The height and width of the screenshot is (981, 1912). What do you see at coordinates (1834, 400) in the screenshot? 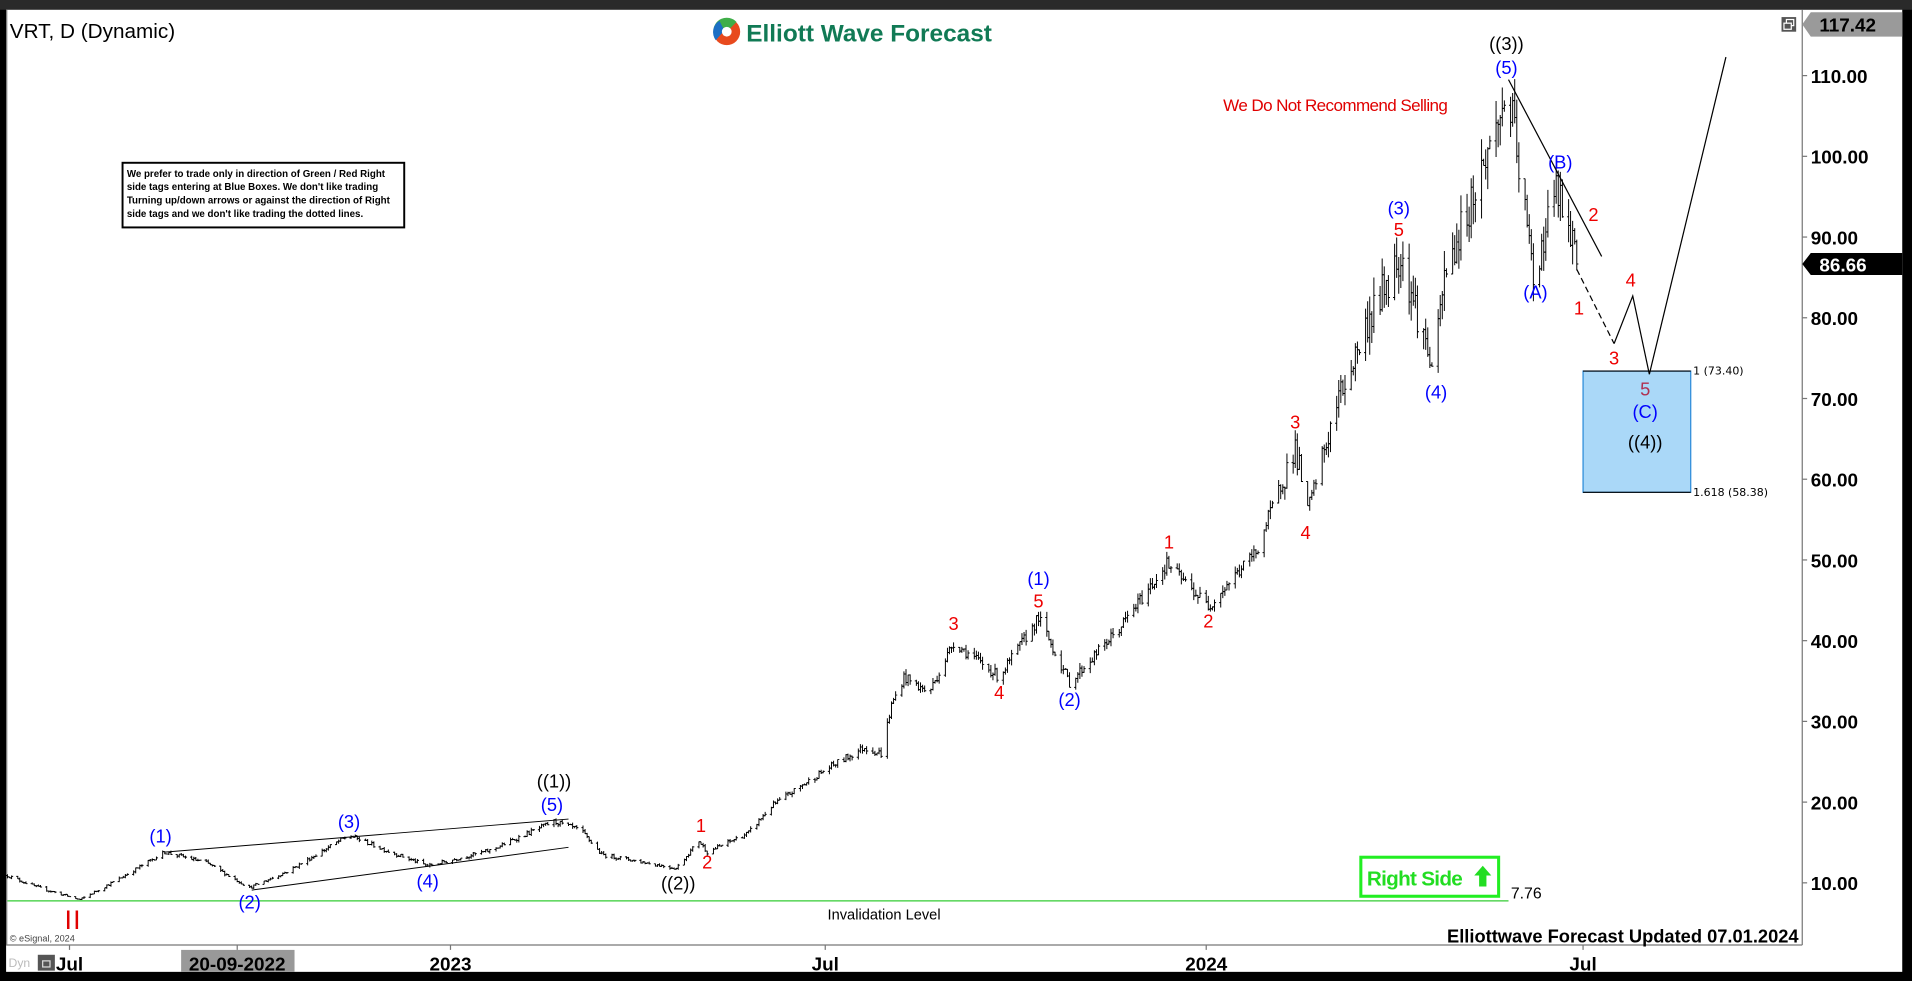
I see `price-tick-label: 70.00` at bounding box center [1834, 400].